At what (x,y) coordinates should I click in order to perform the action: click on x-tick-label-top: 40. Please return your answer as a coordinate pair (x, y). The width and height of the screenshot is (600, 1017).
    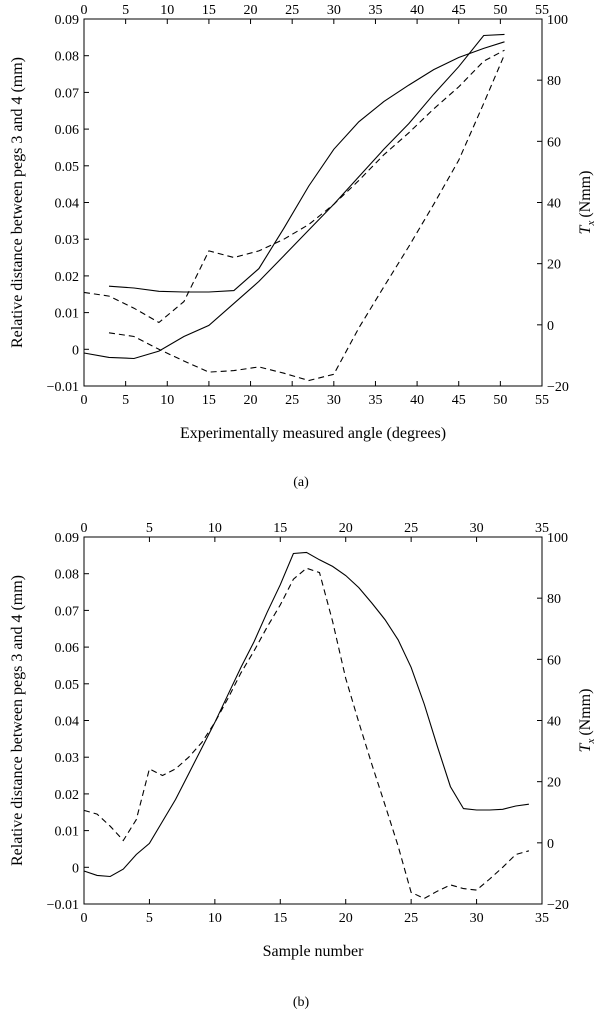
    Looking at the image, I should click on (417, 10).